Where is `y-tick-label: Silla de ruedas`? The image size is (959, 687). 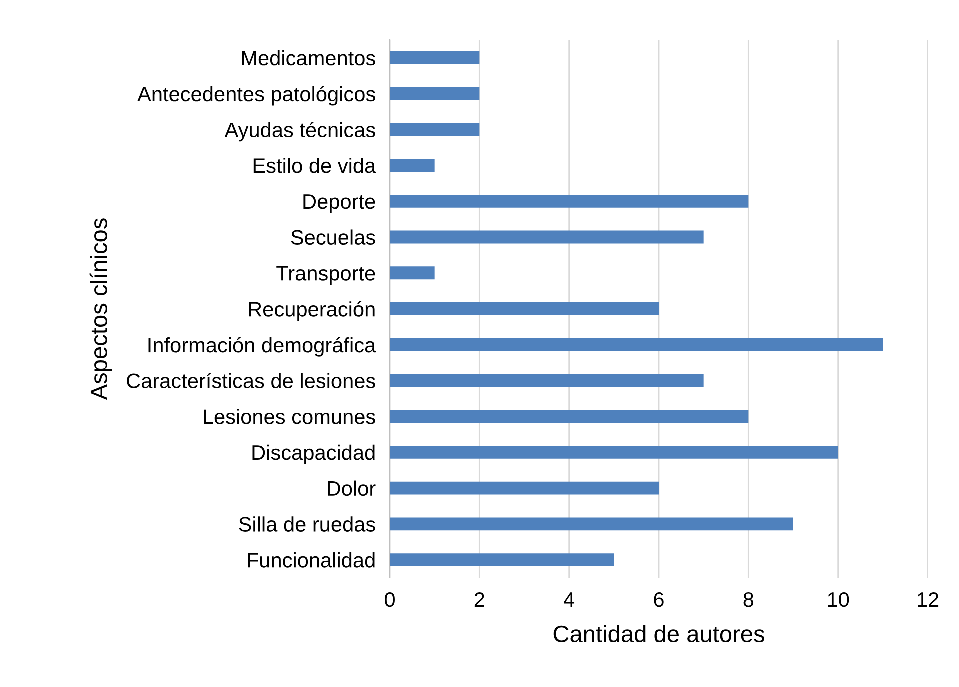 y-tick-label: Silla de ruedas is located at coordinates (307, 524).